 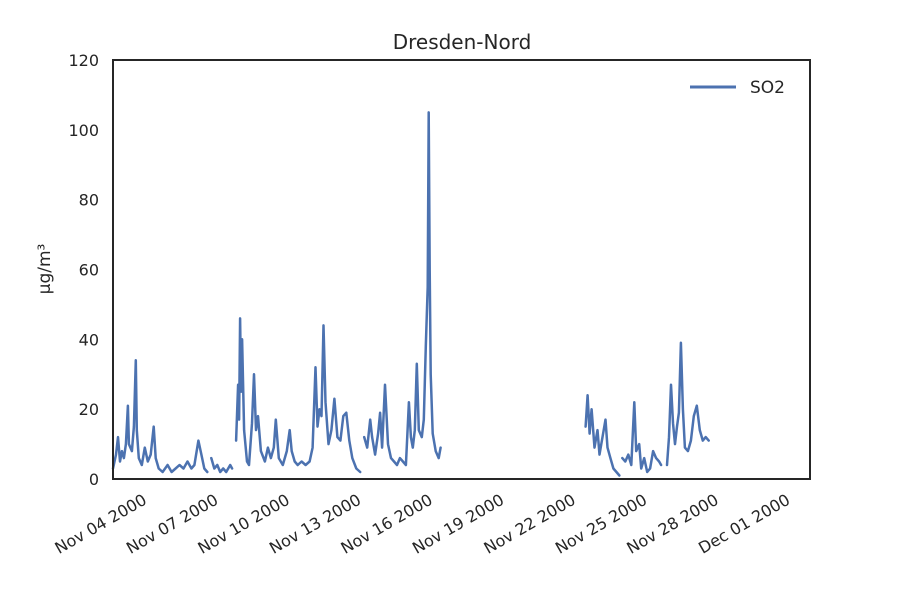 I want to click on y-tick-label: 40, so click(x=89, y=339).